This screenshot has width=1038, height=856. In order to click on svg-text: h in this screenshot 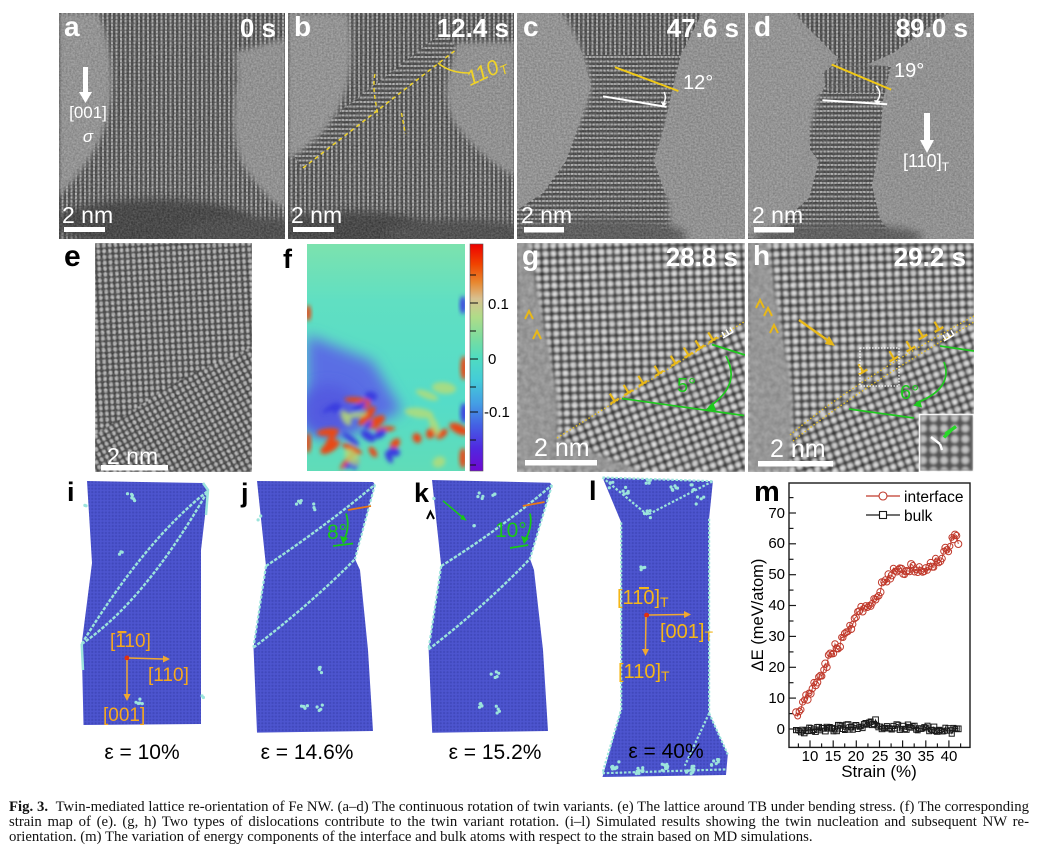, I will do `click(761, 257)`.